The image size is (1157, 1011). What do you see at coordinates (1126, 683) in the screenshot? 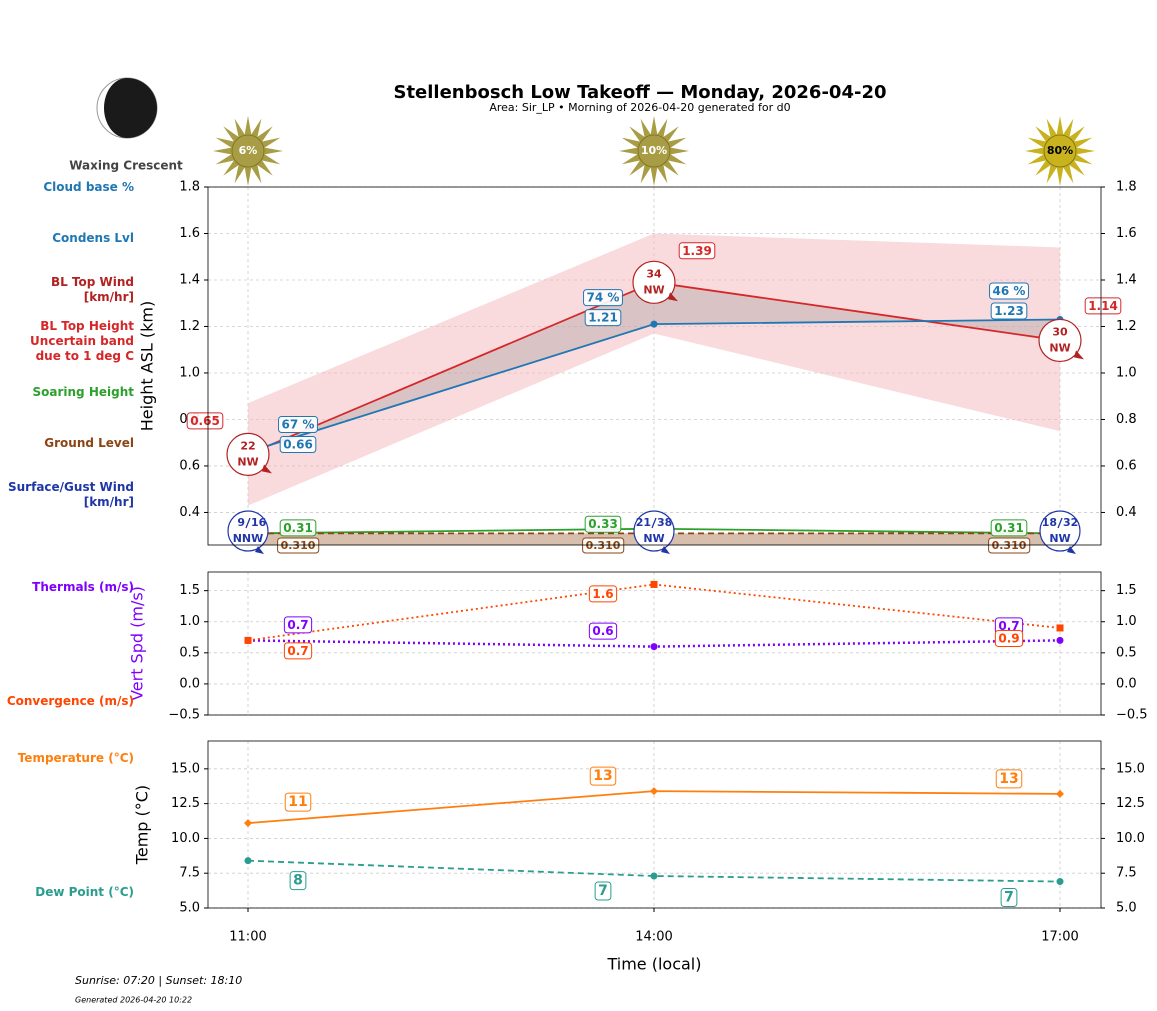
I see `y2-tick-label: 0.0` at bounding box center [1126, 683].